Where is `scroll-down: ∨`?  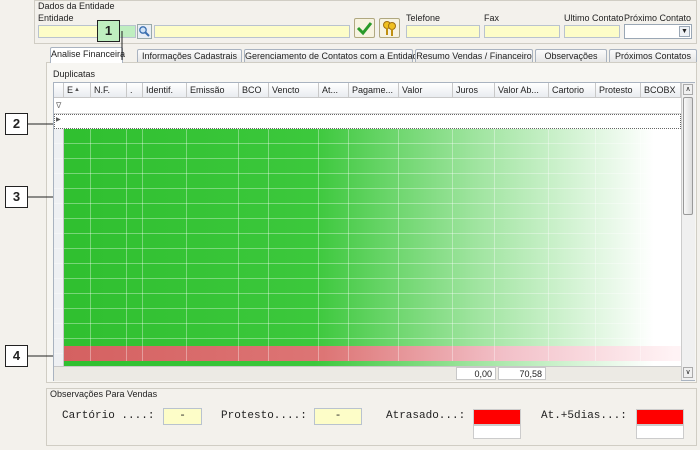
scroll-down: ∨ is located at coordinates (688, 372).